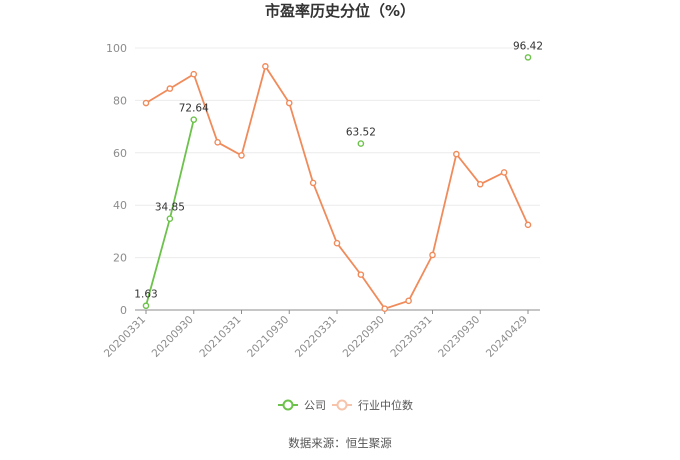 The height and width of the screenshot is (460, 680). Describe the element at coordinates (459, 337) in the screenshot. I see `x-tick-label: 20230930` at that location.